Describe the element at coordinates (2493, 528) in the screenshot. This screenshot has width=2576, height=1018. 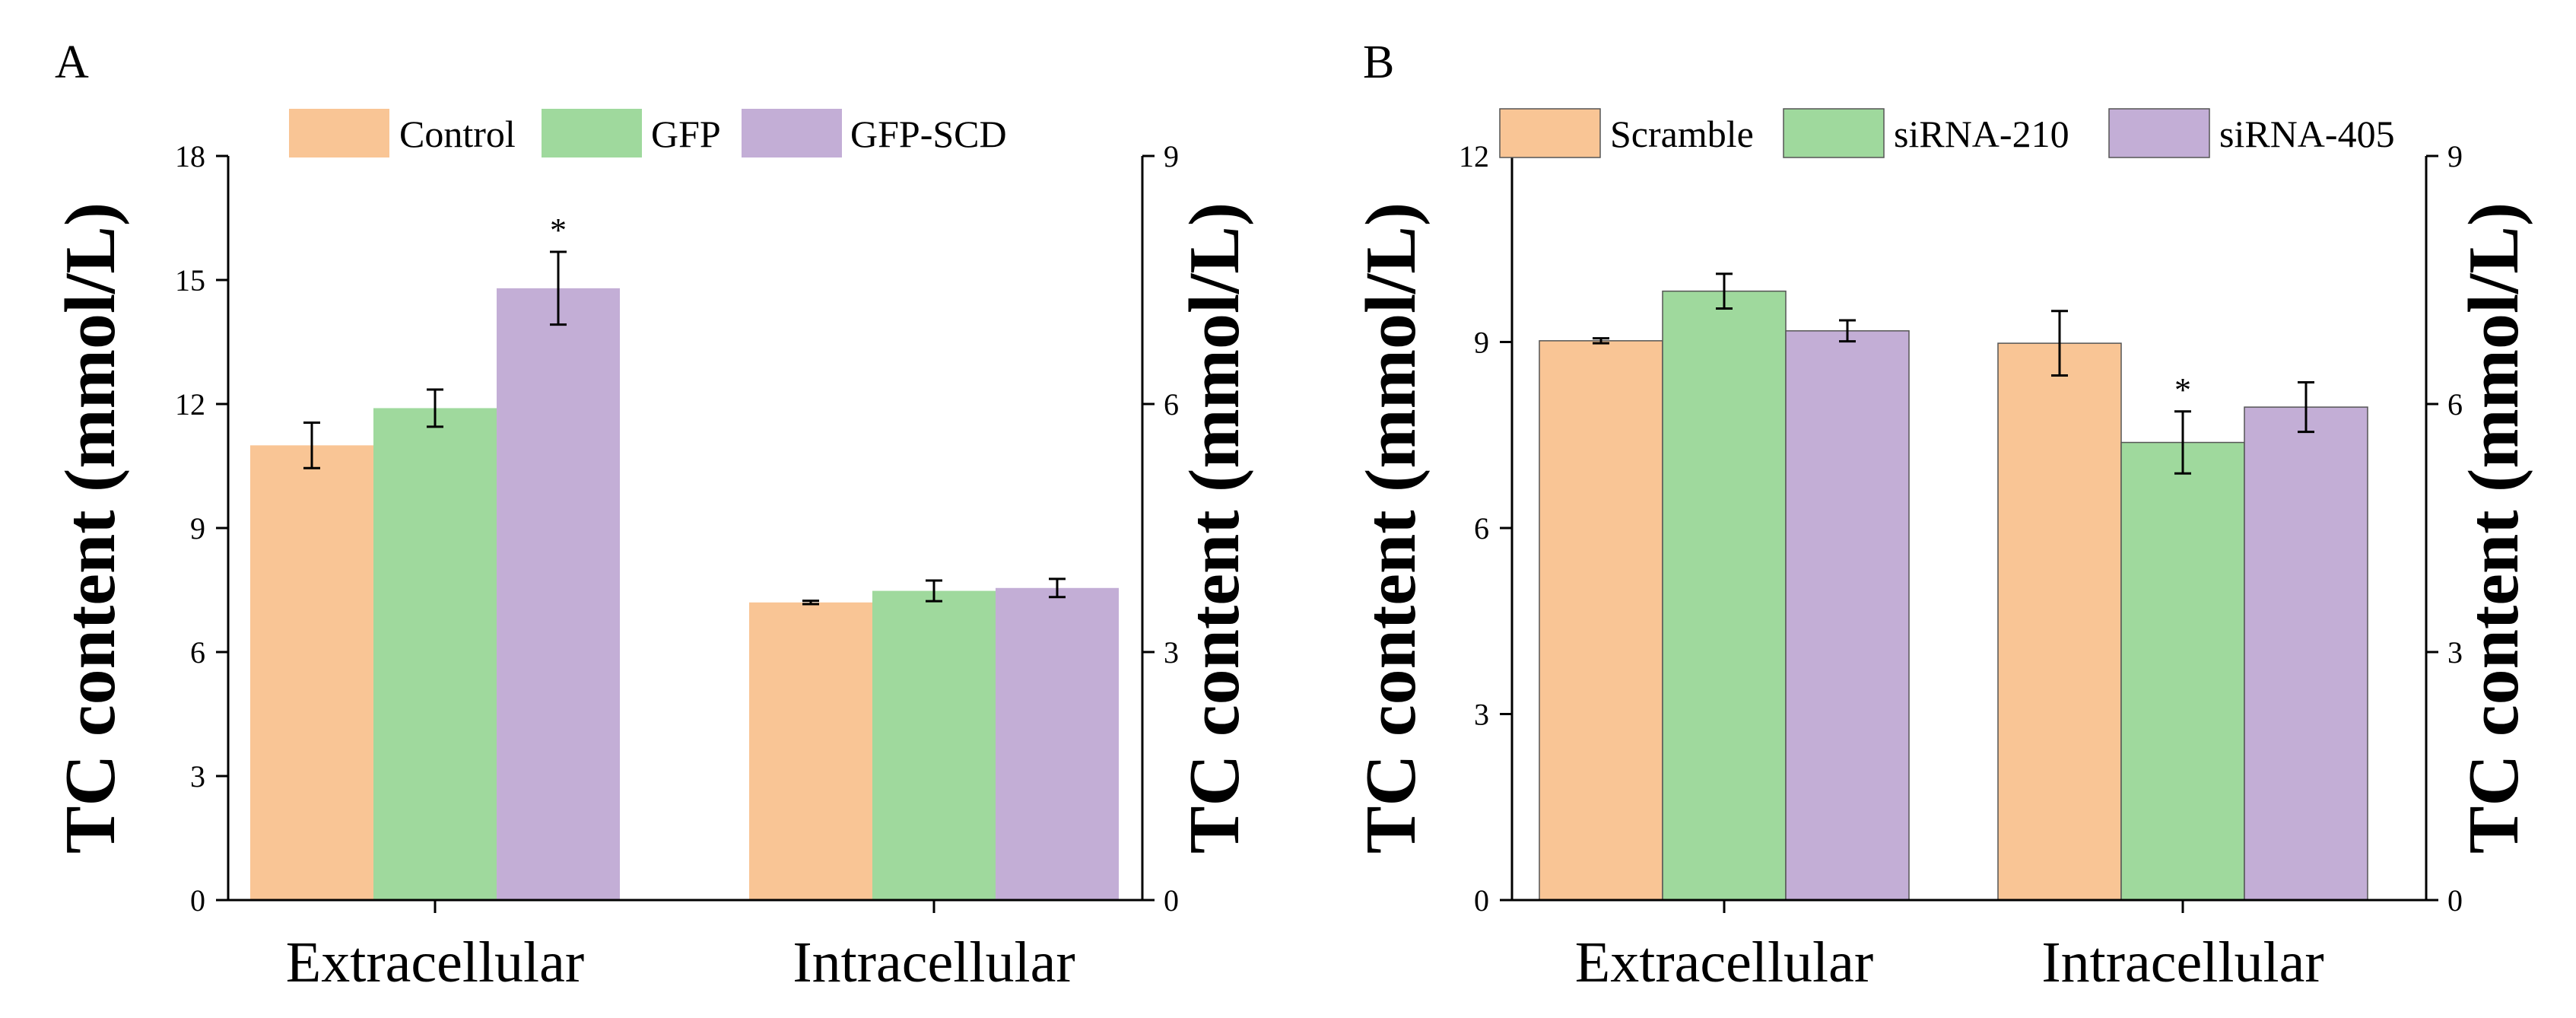
I see `panel-b-y2-axis-title: TC content (mmol/L)` at that location.